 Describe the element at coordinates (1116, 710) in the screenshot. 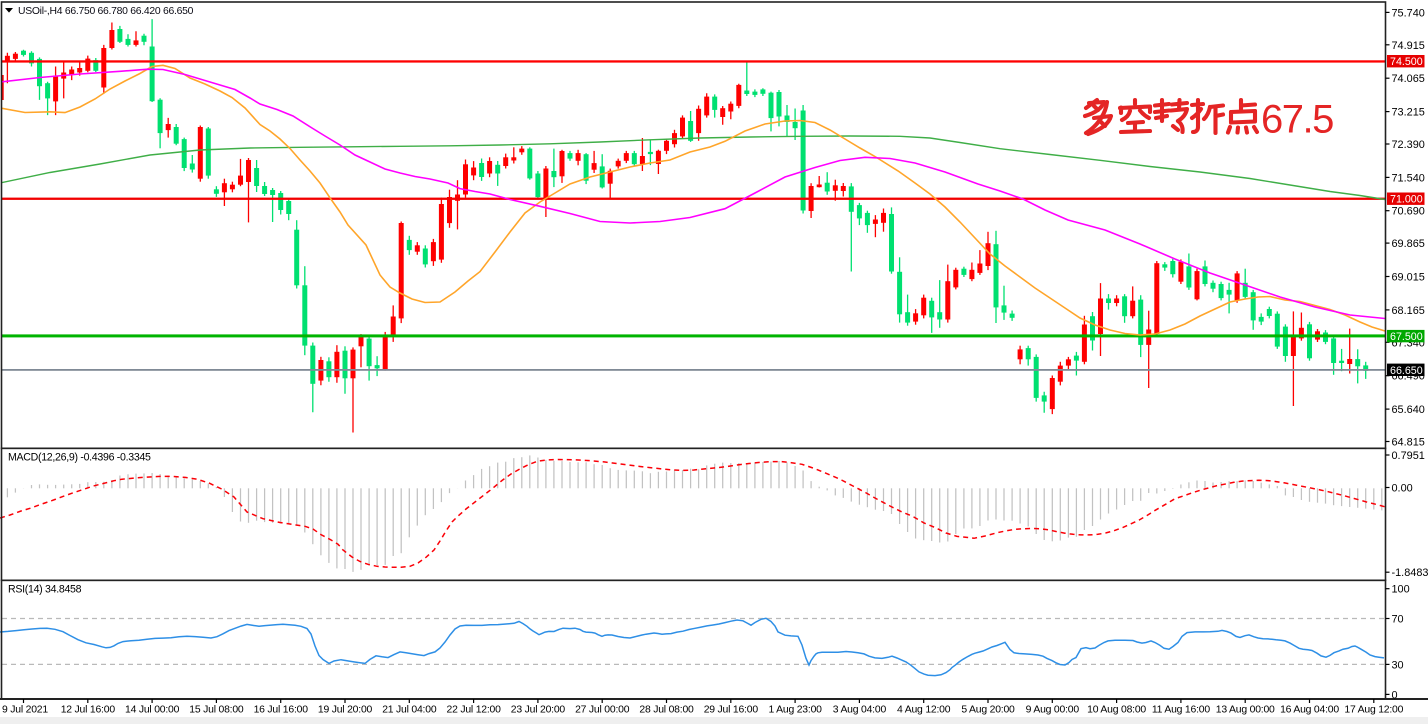

I see `svg-text: 10 Aug 08:00` at that location.